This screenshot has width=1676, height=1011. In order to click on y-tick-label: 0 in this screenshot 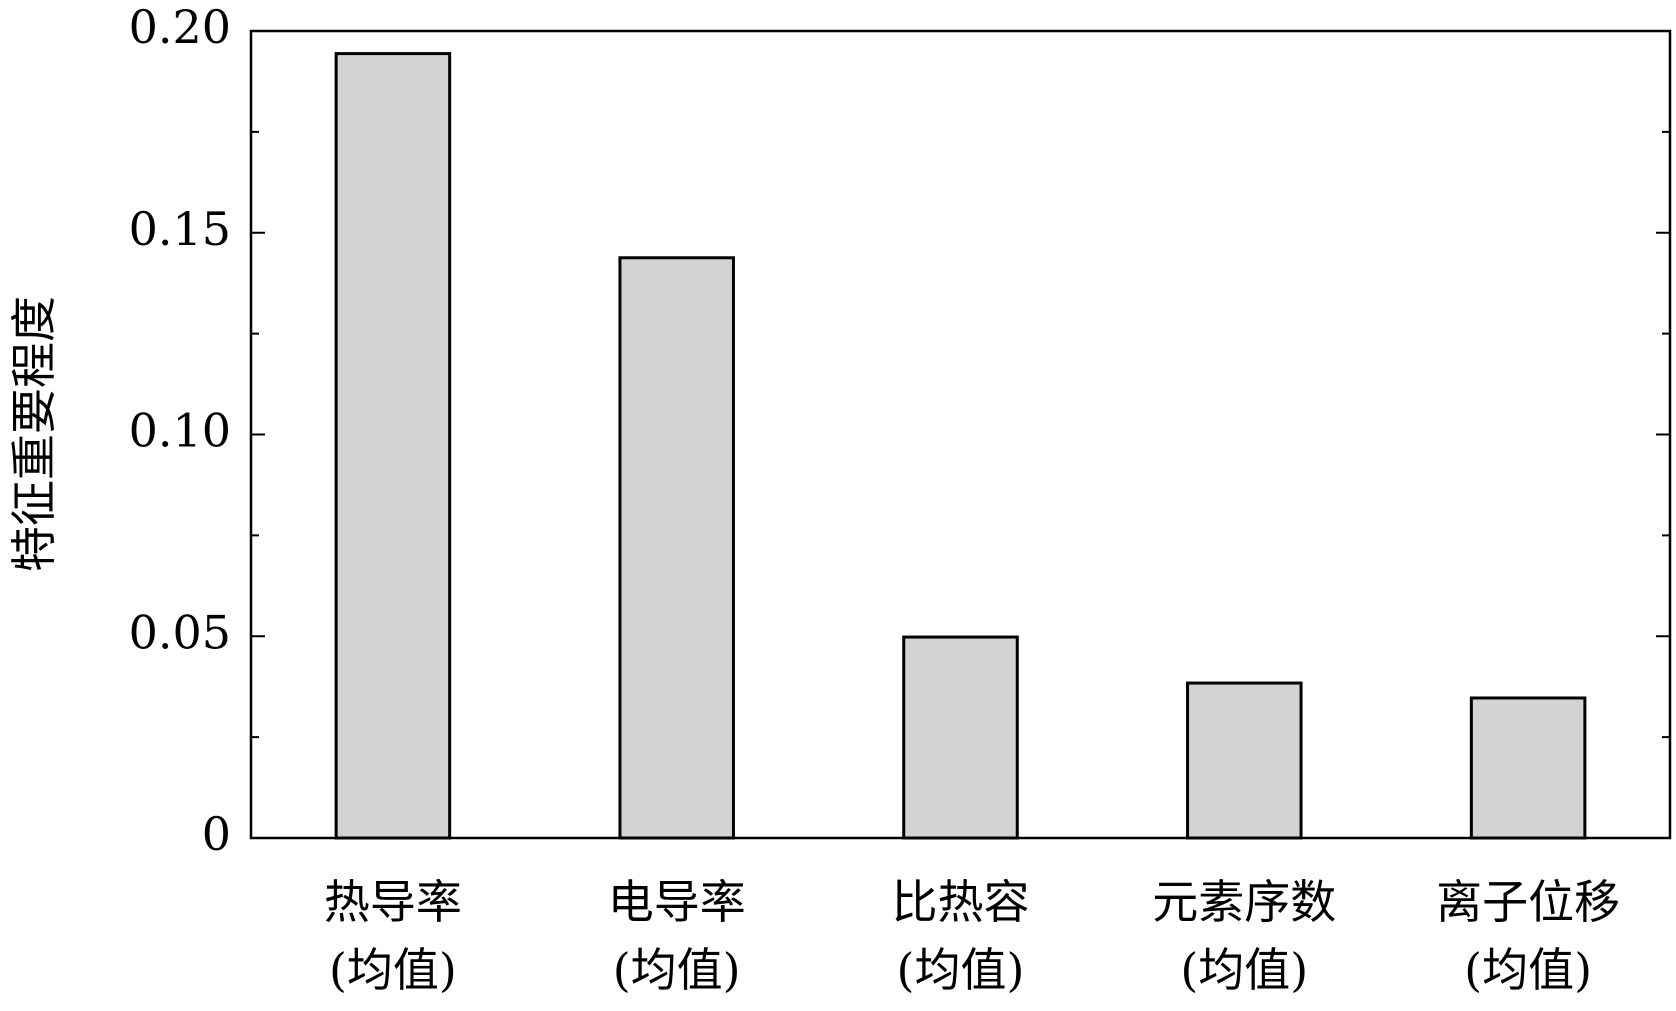, I will do `click(216, 834)`.